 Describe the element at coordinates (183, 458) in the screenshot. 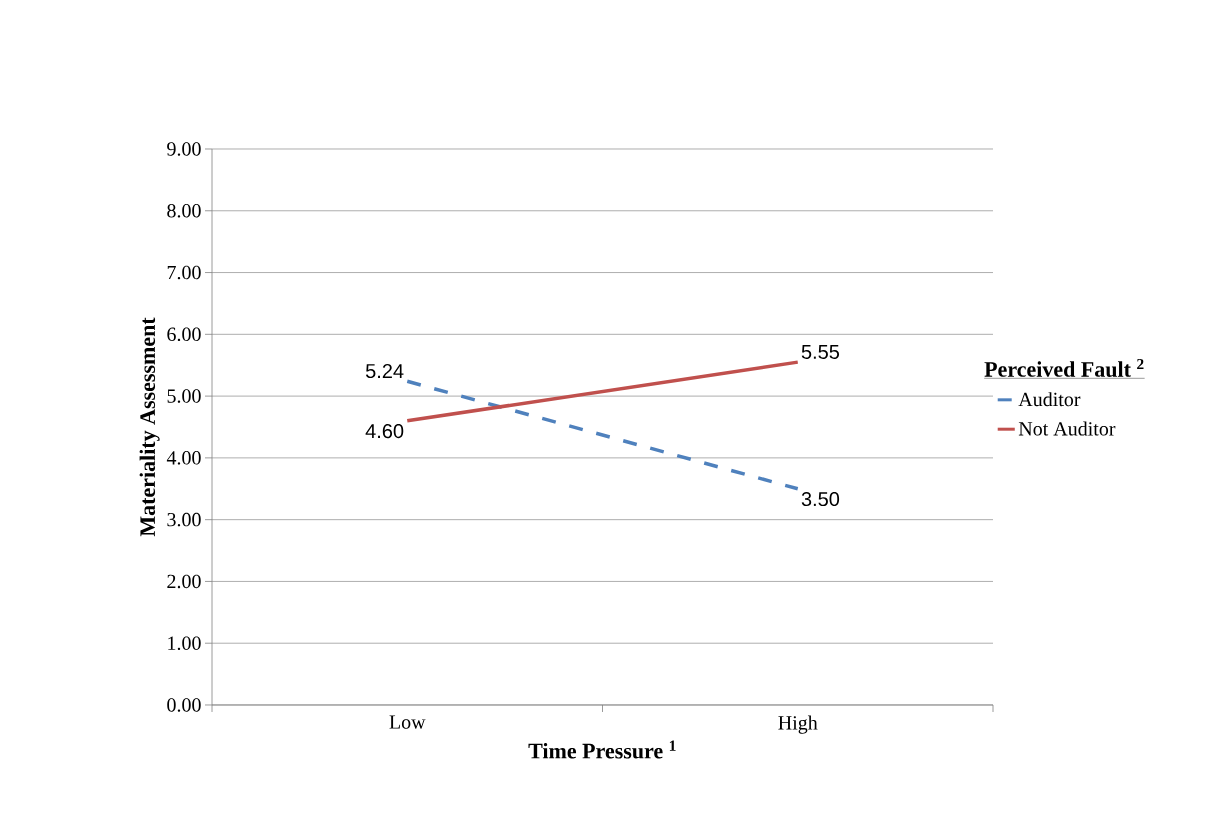

I see `y-tick-label: 4.00` at that location.